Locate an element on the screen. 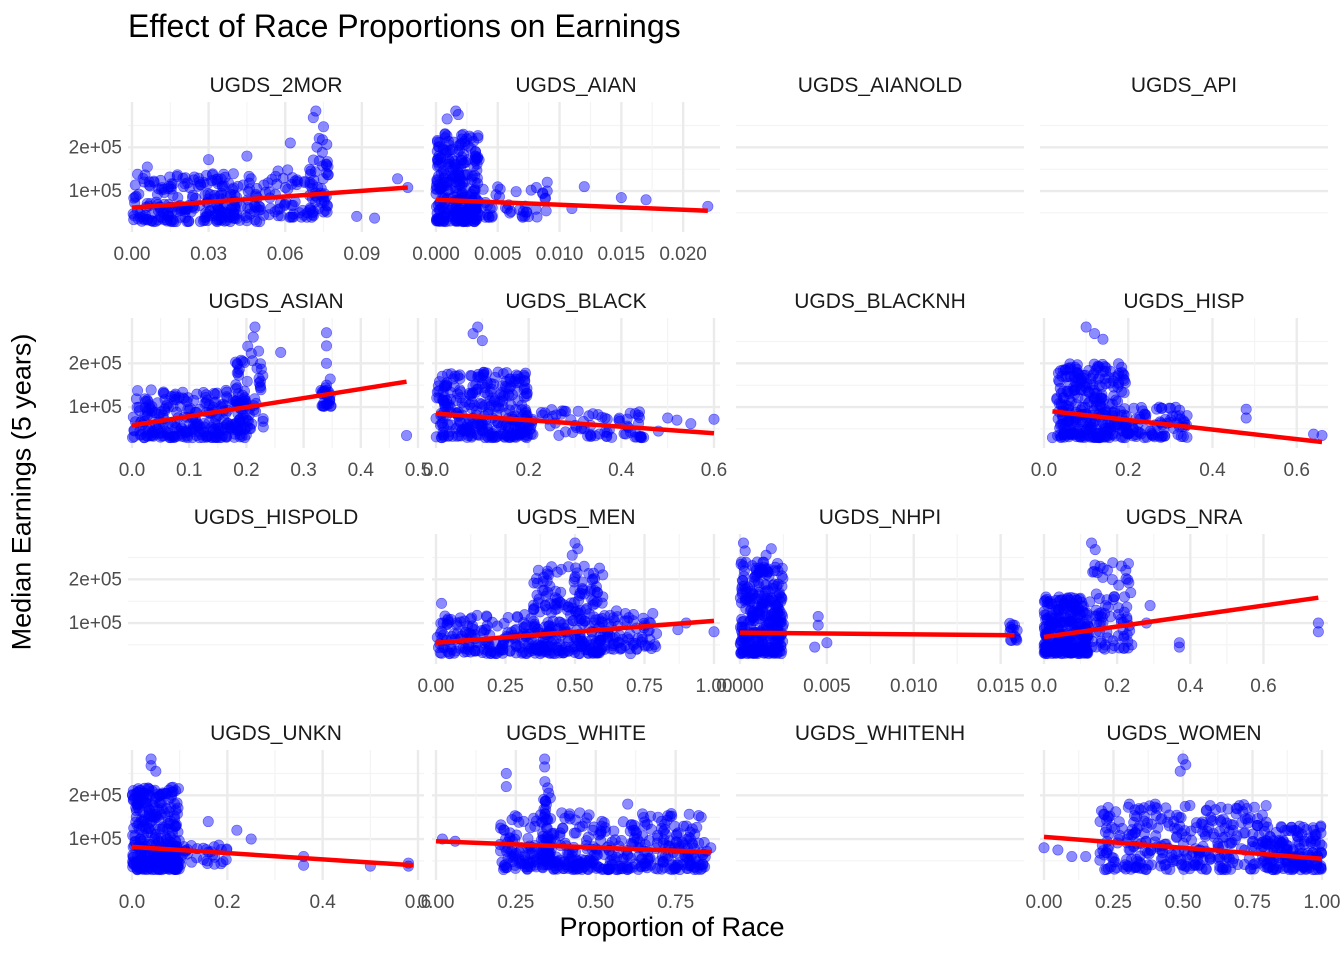 The image size is (1344, 960). x-tick-label: 1.00 is located at coordinates (1322, 902).